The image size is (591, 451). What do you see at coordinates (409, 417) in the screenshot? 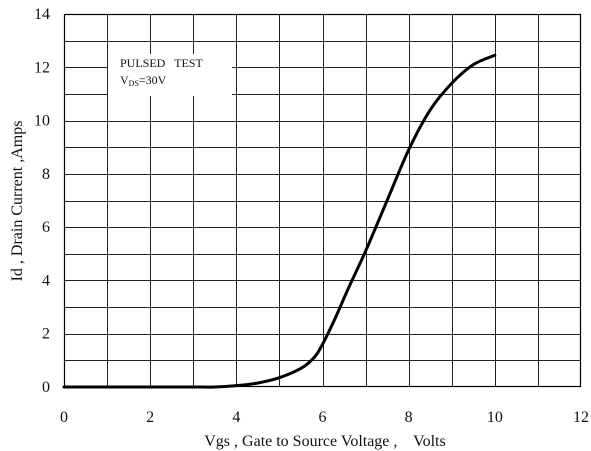
I see `x-tick-label: 8` at bounding box center [409, 417].